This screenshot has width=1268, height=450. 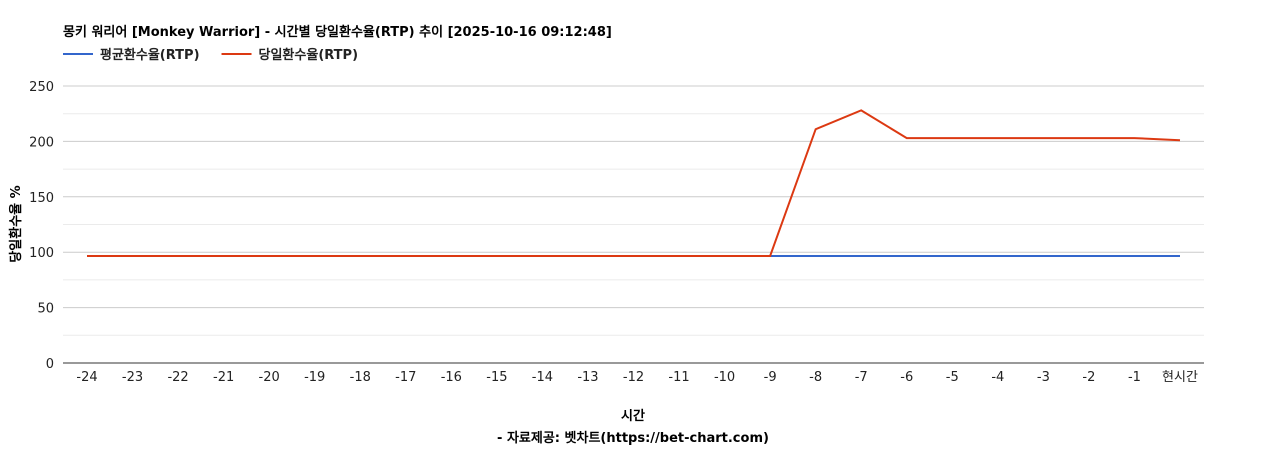 I want to click on x-tick-label: -7, so click(x=861, y=377).